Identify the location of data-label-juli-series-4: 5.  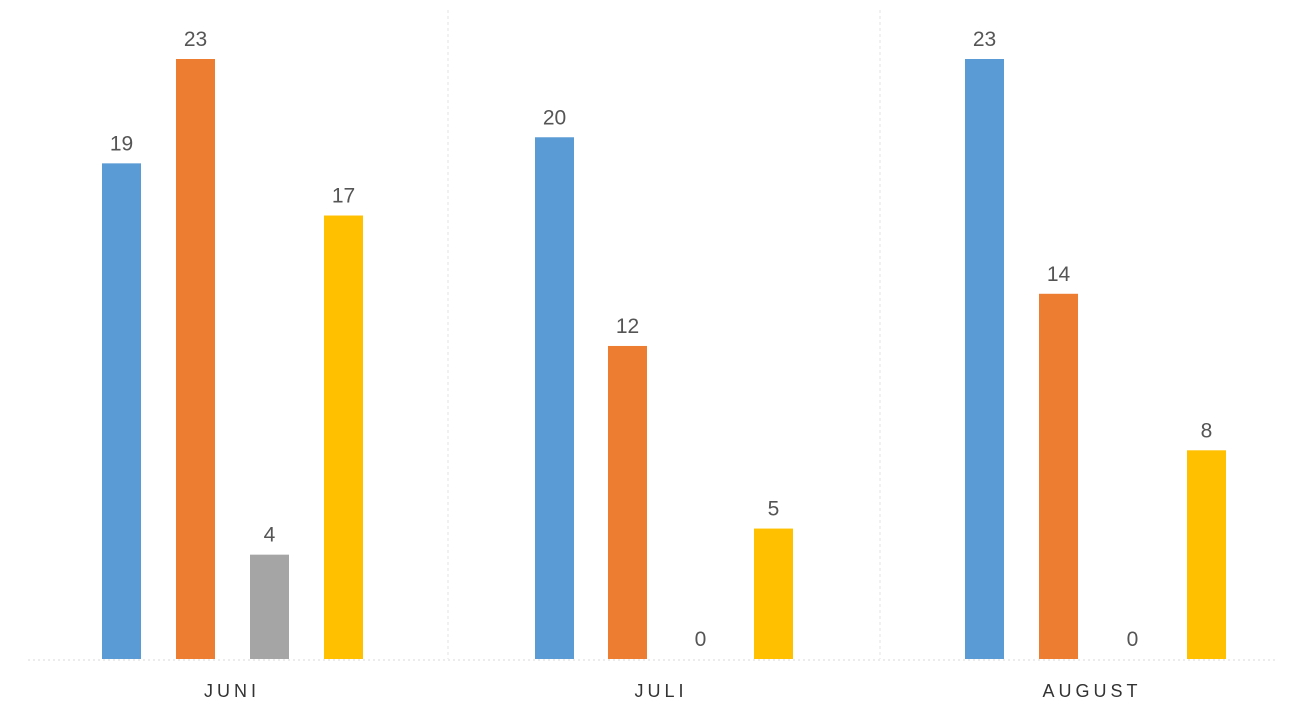
(774, 509).